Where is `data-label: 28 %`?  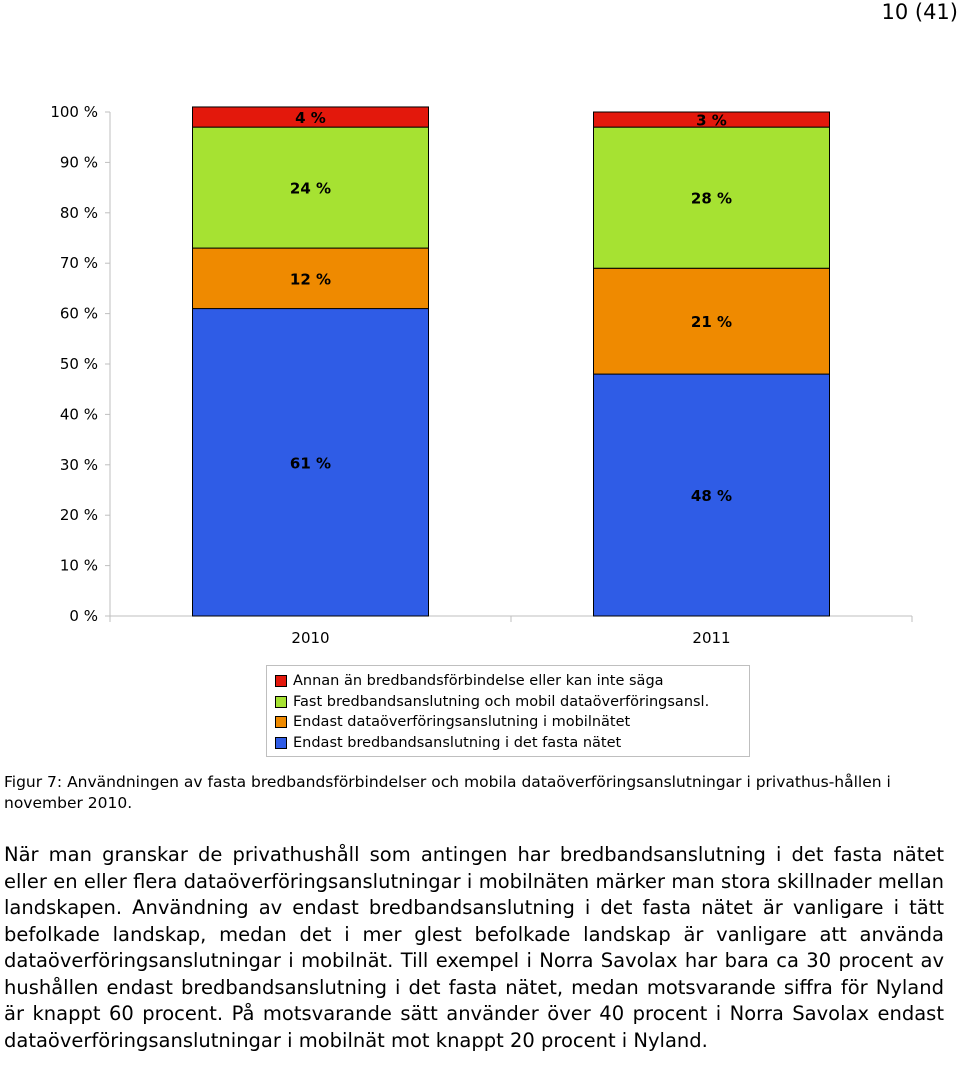 data-label: 28 % is located at coordinates (711, 199).